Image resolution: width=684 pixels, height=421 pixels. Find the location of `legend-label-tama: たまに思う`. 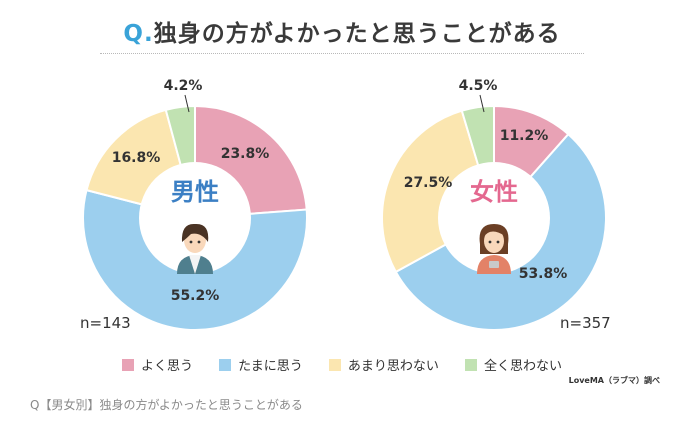

legend-label-tama: たまに思う is located at coordinates (270, 366).